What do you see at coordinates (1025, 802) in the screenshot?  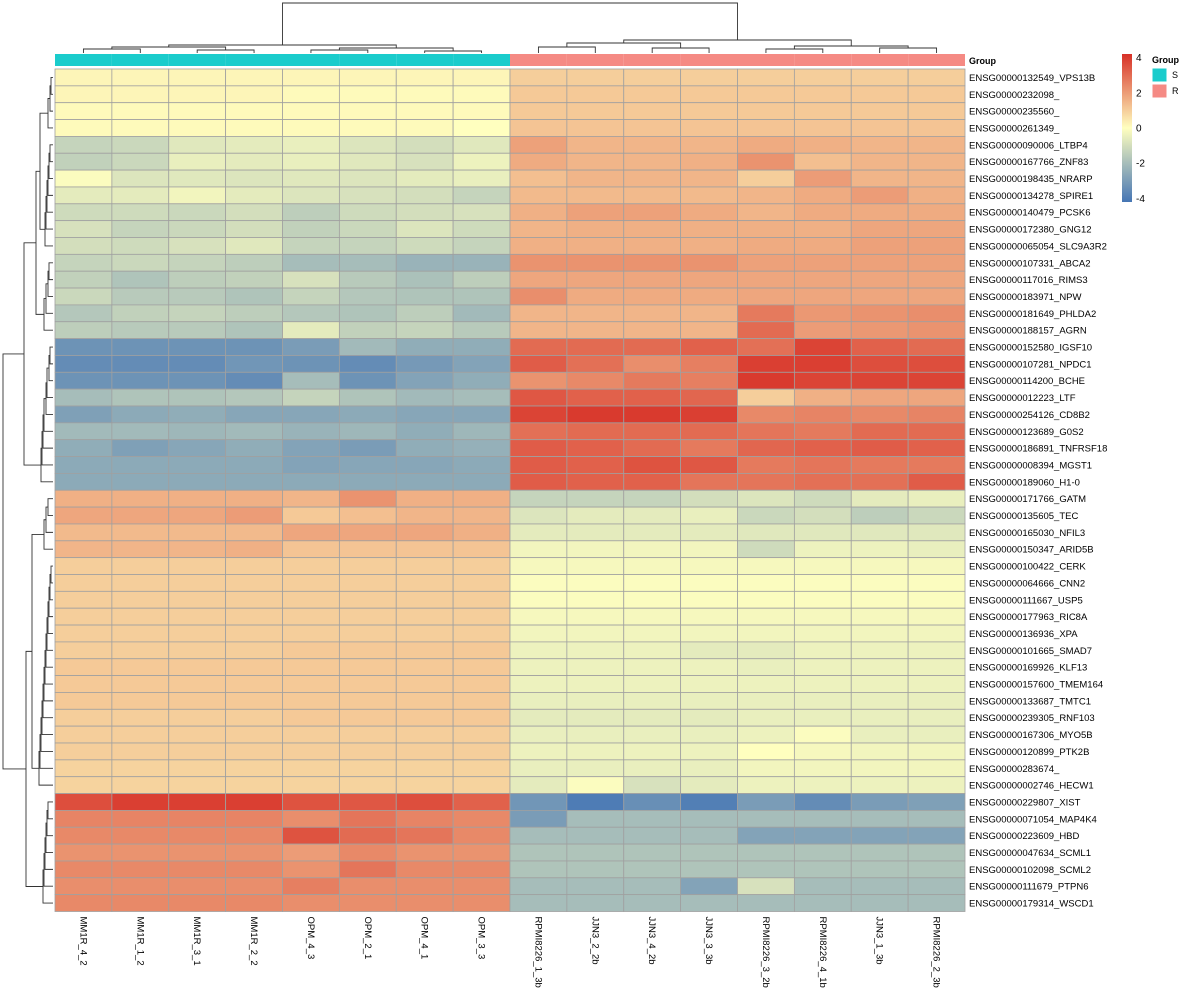 I see `row-label: ENSG00000229807_XIST` at bounding box center [1025, 802].